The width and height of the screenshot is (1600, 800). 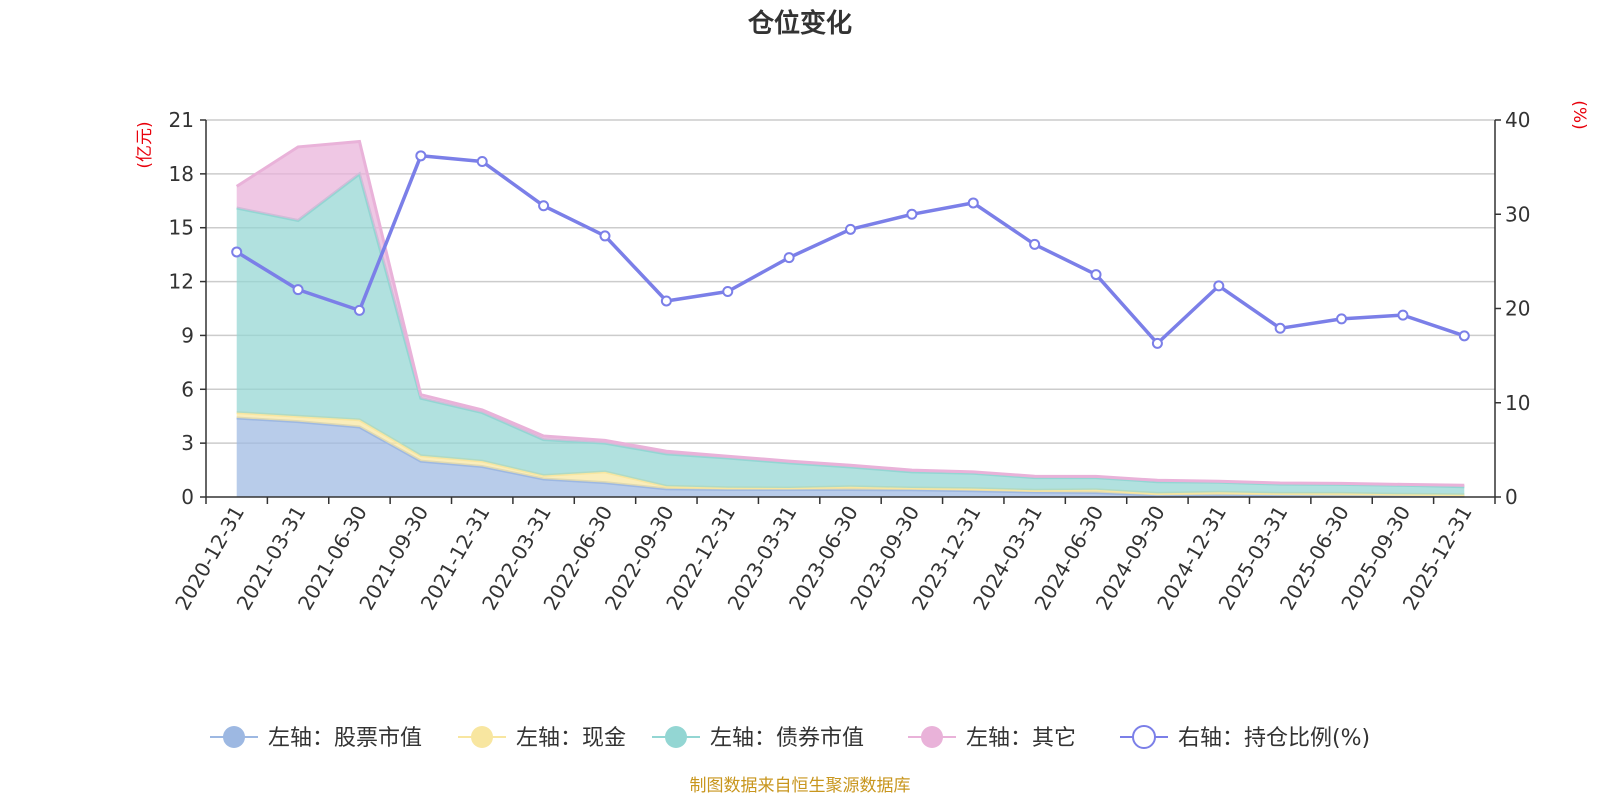 I want to click on legend-item-5: 右轴：持仓比例(%), so click(x=1245, y=738).